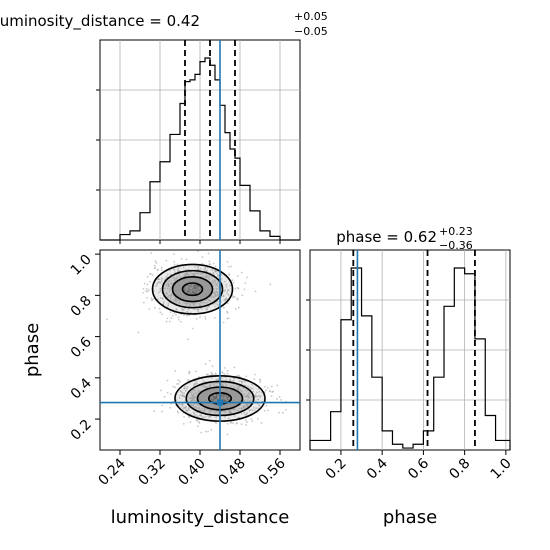 Image resolution: width=550 pixels, height=550 pixels. What do you see at coordinates (196, 343) in the screenshot?
I see `joint-density-samples` at bounding box center [196, 343].